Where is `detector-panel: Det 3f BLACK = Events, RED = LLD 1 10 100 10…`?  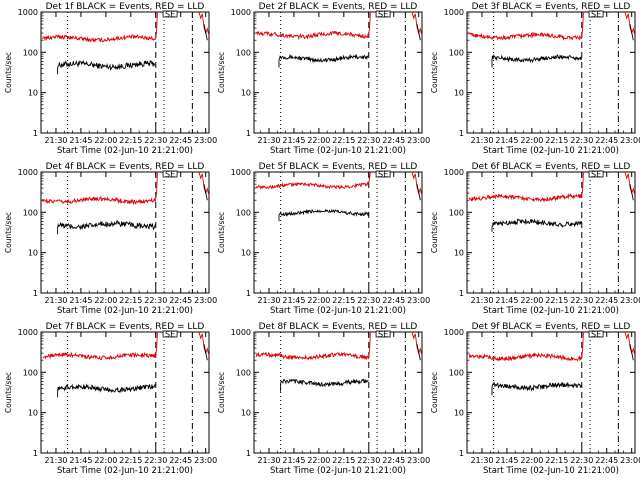
detector-panel: Det 3f BLACK = Events, RED = LLD 1 10 100 10… is located at coordinates (533, 80).